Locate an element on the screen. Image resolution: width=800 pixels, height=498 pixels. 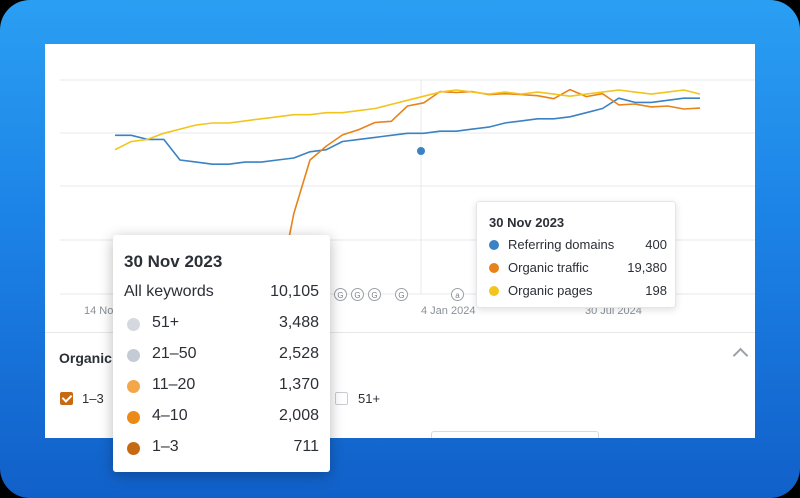
annotation-marker: a is located at coordinates (457, 294).